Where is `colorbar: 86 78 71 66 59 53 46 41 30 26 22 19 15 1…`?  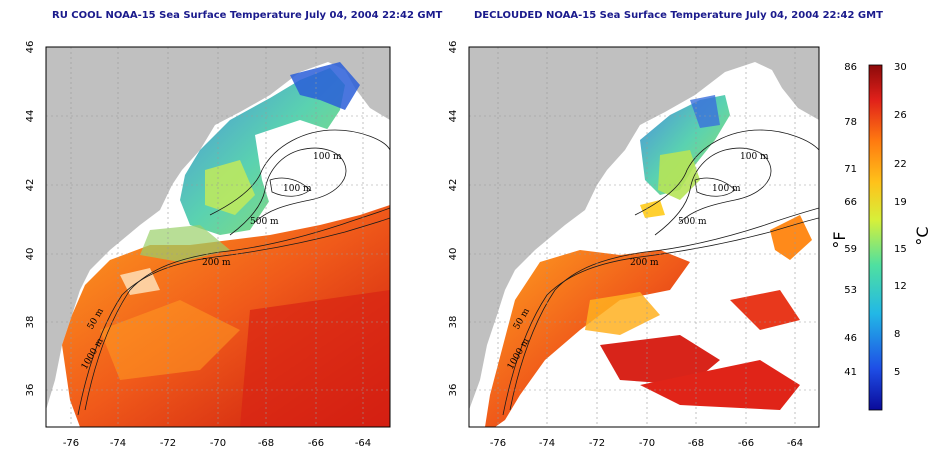
colorbar: 86 78 71 66 59 53 46 41 30 26 22 19 15 1… is located at coordinates (881, 236).